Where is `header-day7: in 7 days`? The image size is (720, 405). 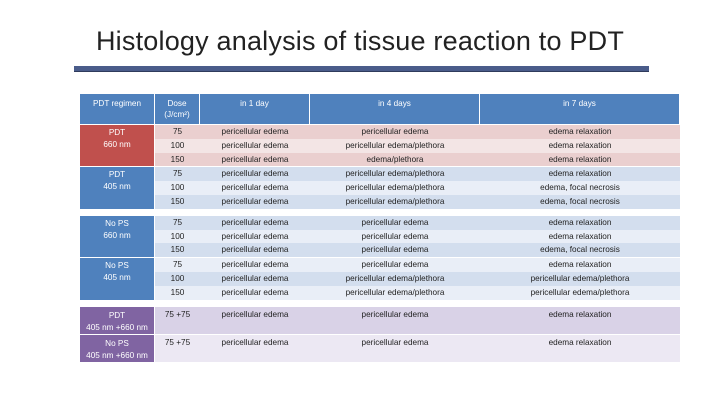
header-day7: in 7 days is located at coordinates (580, 109).